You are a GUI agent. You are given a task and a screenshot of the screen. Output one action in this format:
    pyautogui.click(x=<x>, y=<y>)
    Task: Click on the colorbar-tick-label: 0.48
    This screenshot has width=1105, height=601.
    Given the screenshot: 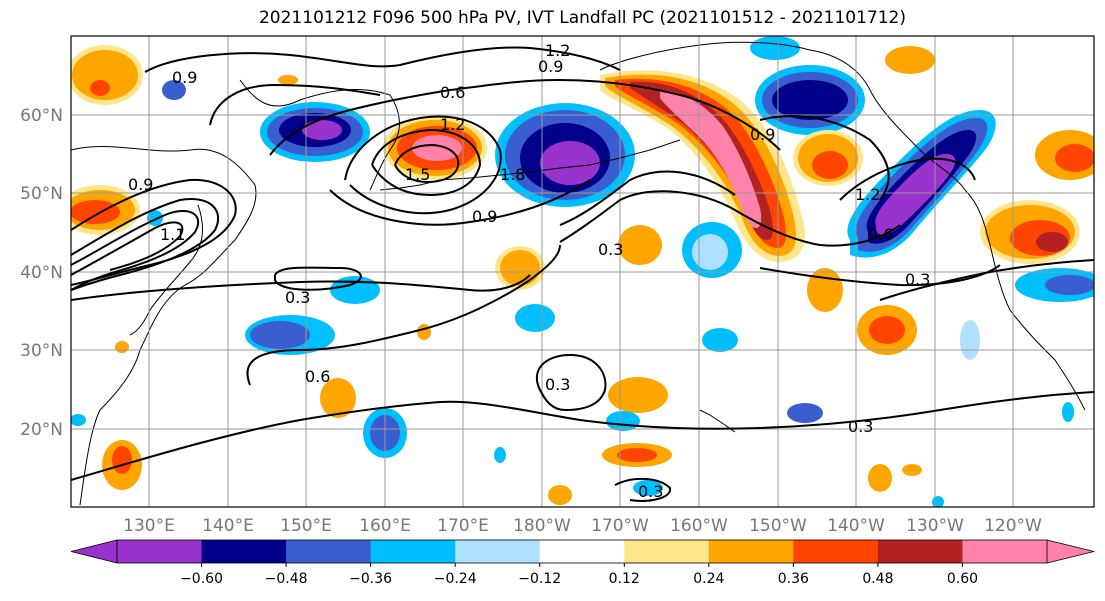 What is the action you would take?
    pyautogui.click(x=877, y=579)
    